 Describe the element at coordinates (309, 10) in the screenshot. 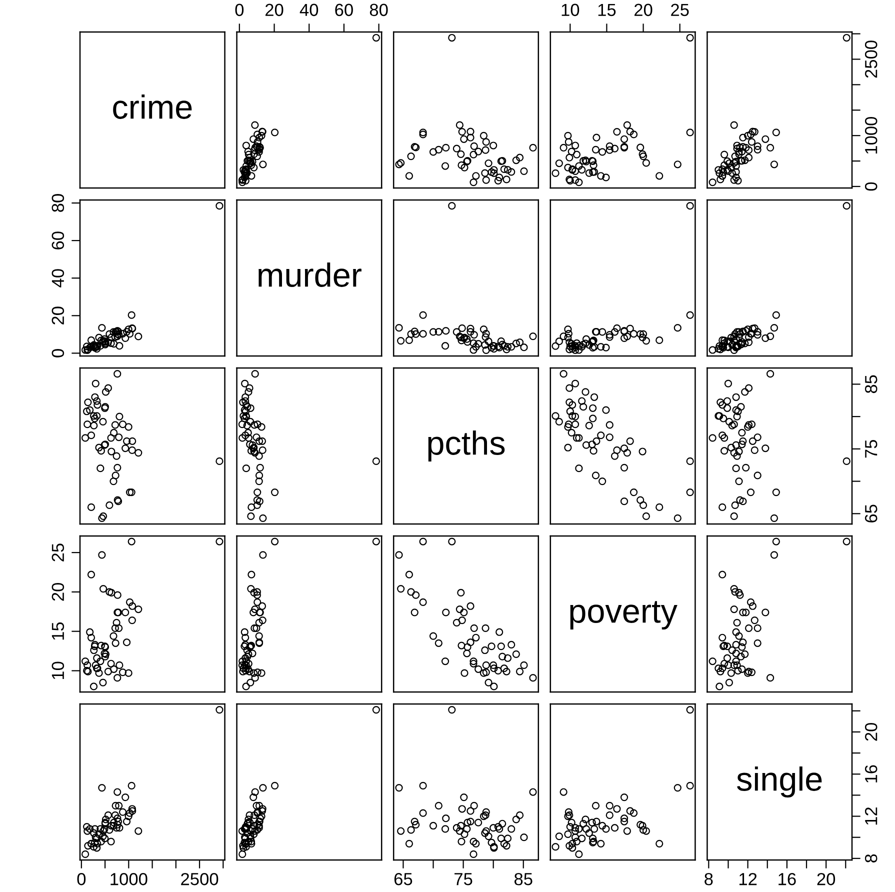

I see `x-tick-label: 40` at that location.